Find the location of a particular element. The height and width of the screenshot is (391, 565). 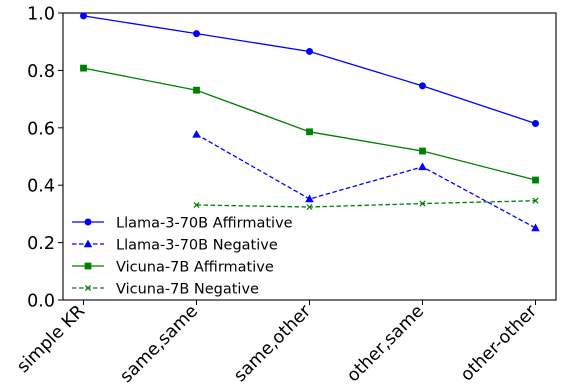

x-tick-label: simple KR is located at coordinates (51, 339).